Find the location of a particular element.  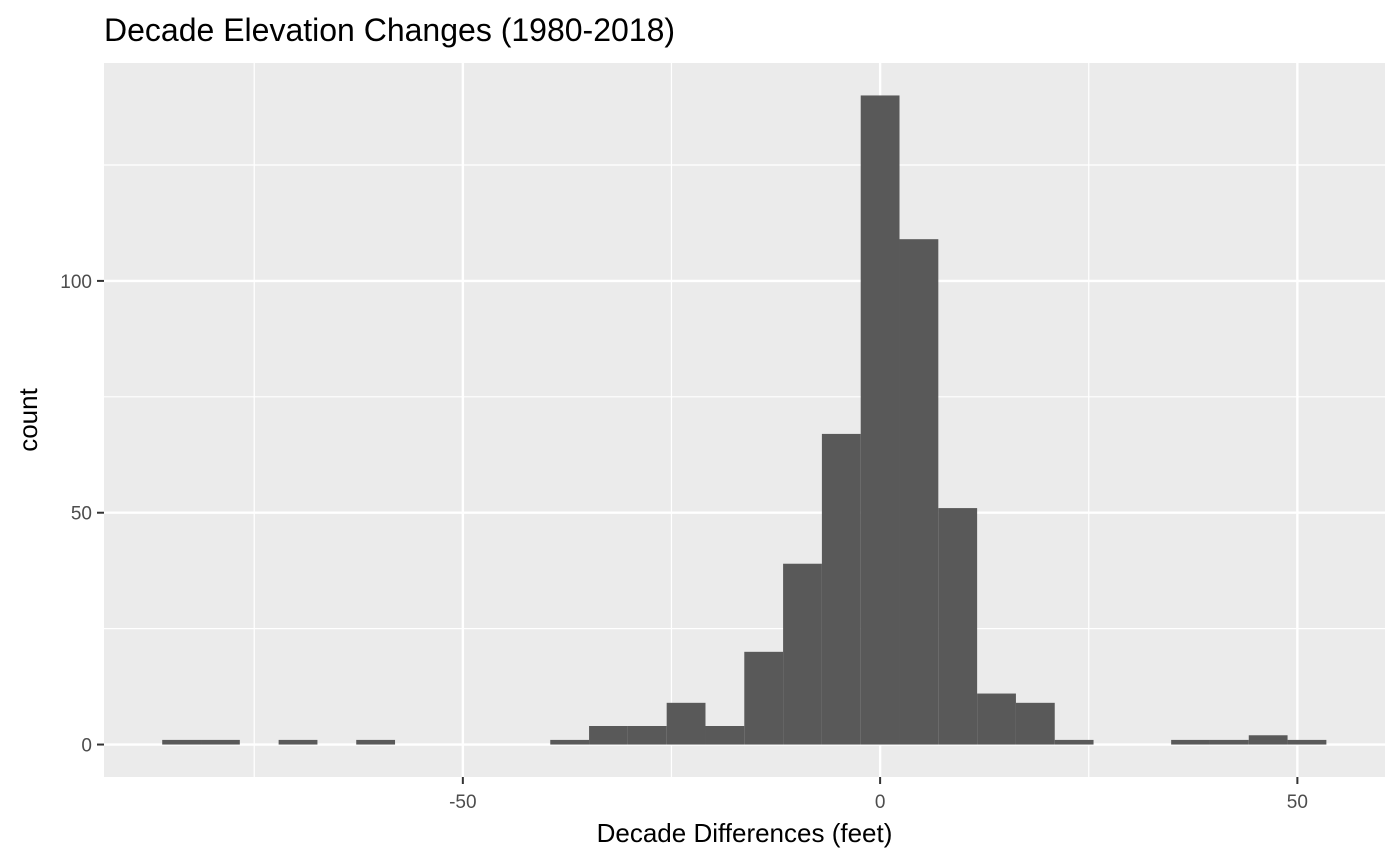

y-tick-label-2: 100 is located at coordinates (76, 282).